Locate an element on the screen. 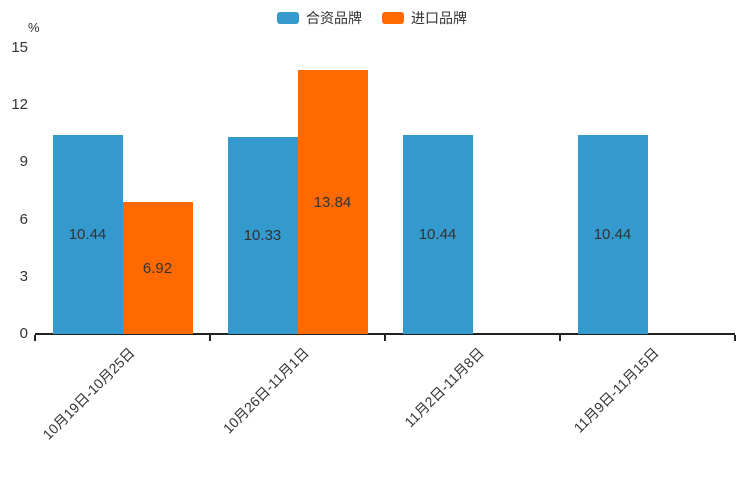  bar-value-label: 10.33 is located at coordinates (262, 235).